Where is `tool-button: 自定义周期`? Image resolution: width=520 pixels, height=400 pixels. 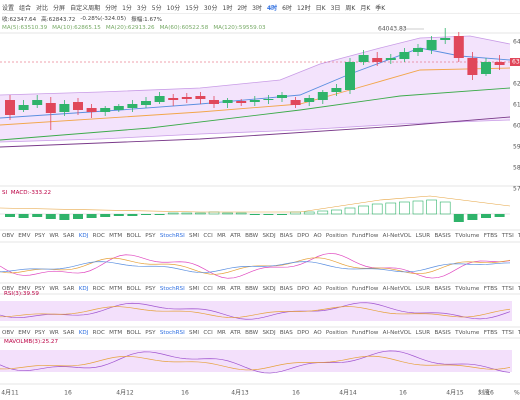
tool-button: 自定义周期 is located at coordinates (85, 8).